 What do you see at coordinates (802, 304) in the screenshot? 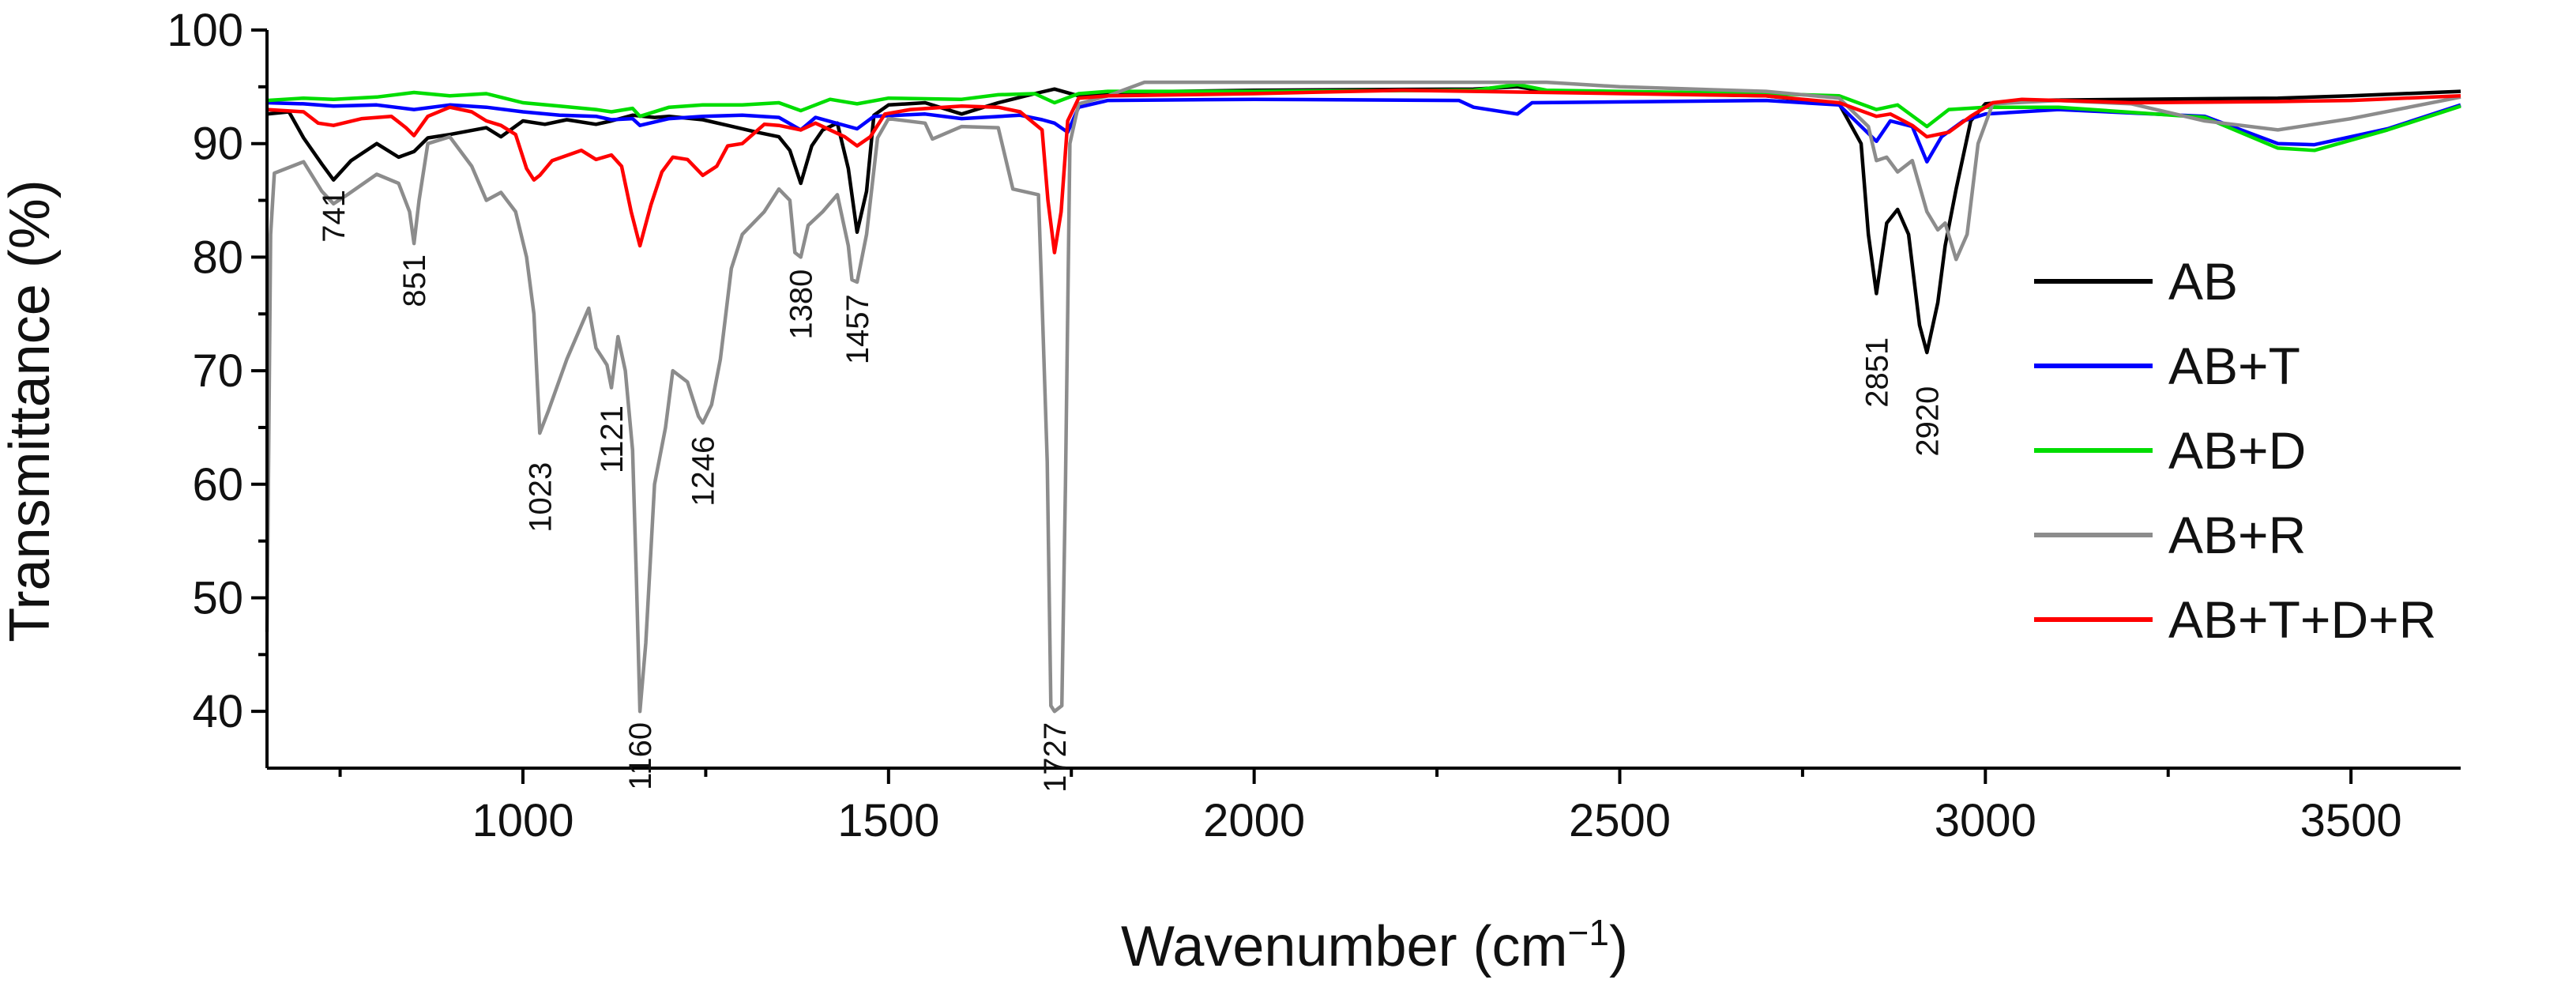
I see `peak-label: 1380` at bounding box center [802, 304].